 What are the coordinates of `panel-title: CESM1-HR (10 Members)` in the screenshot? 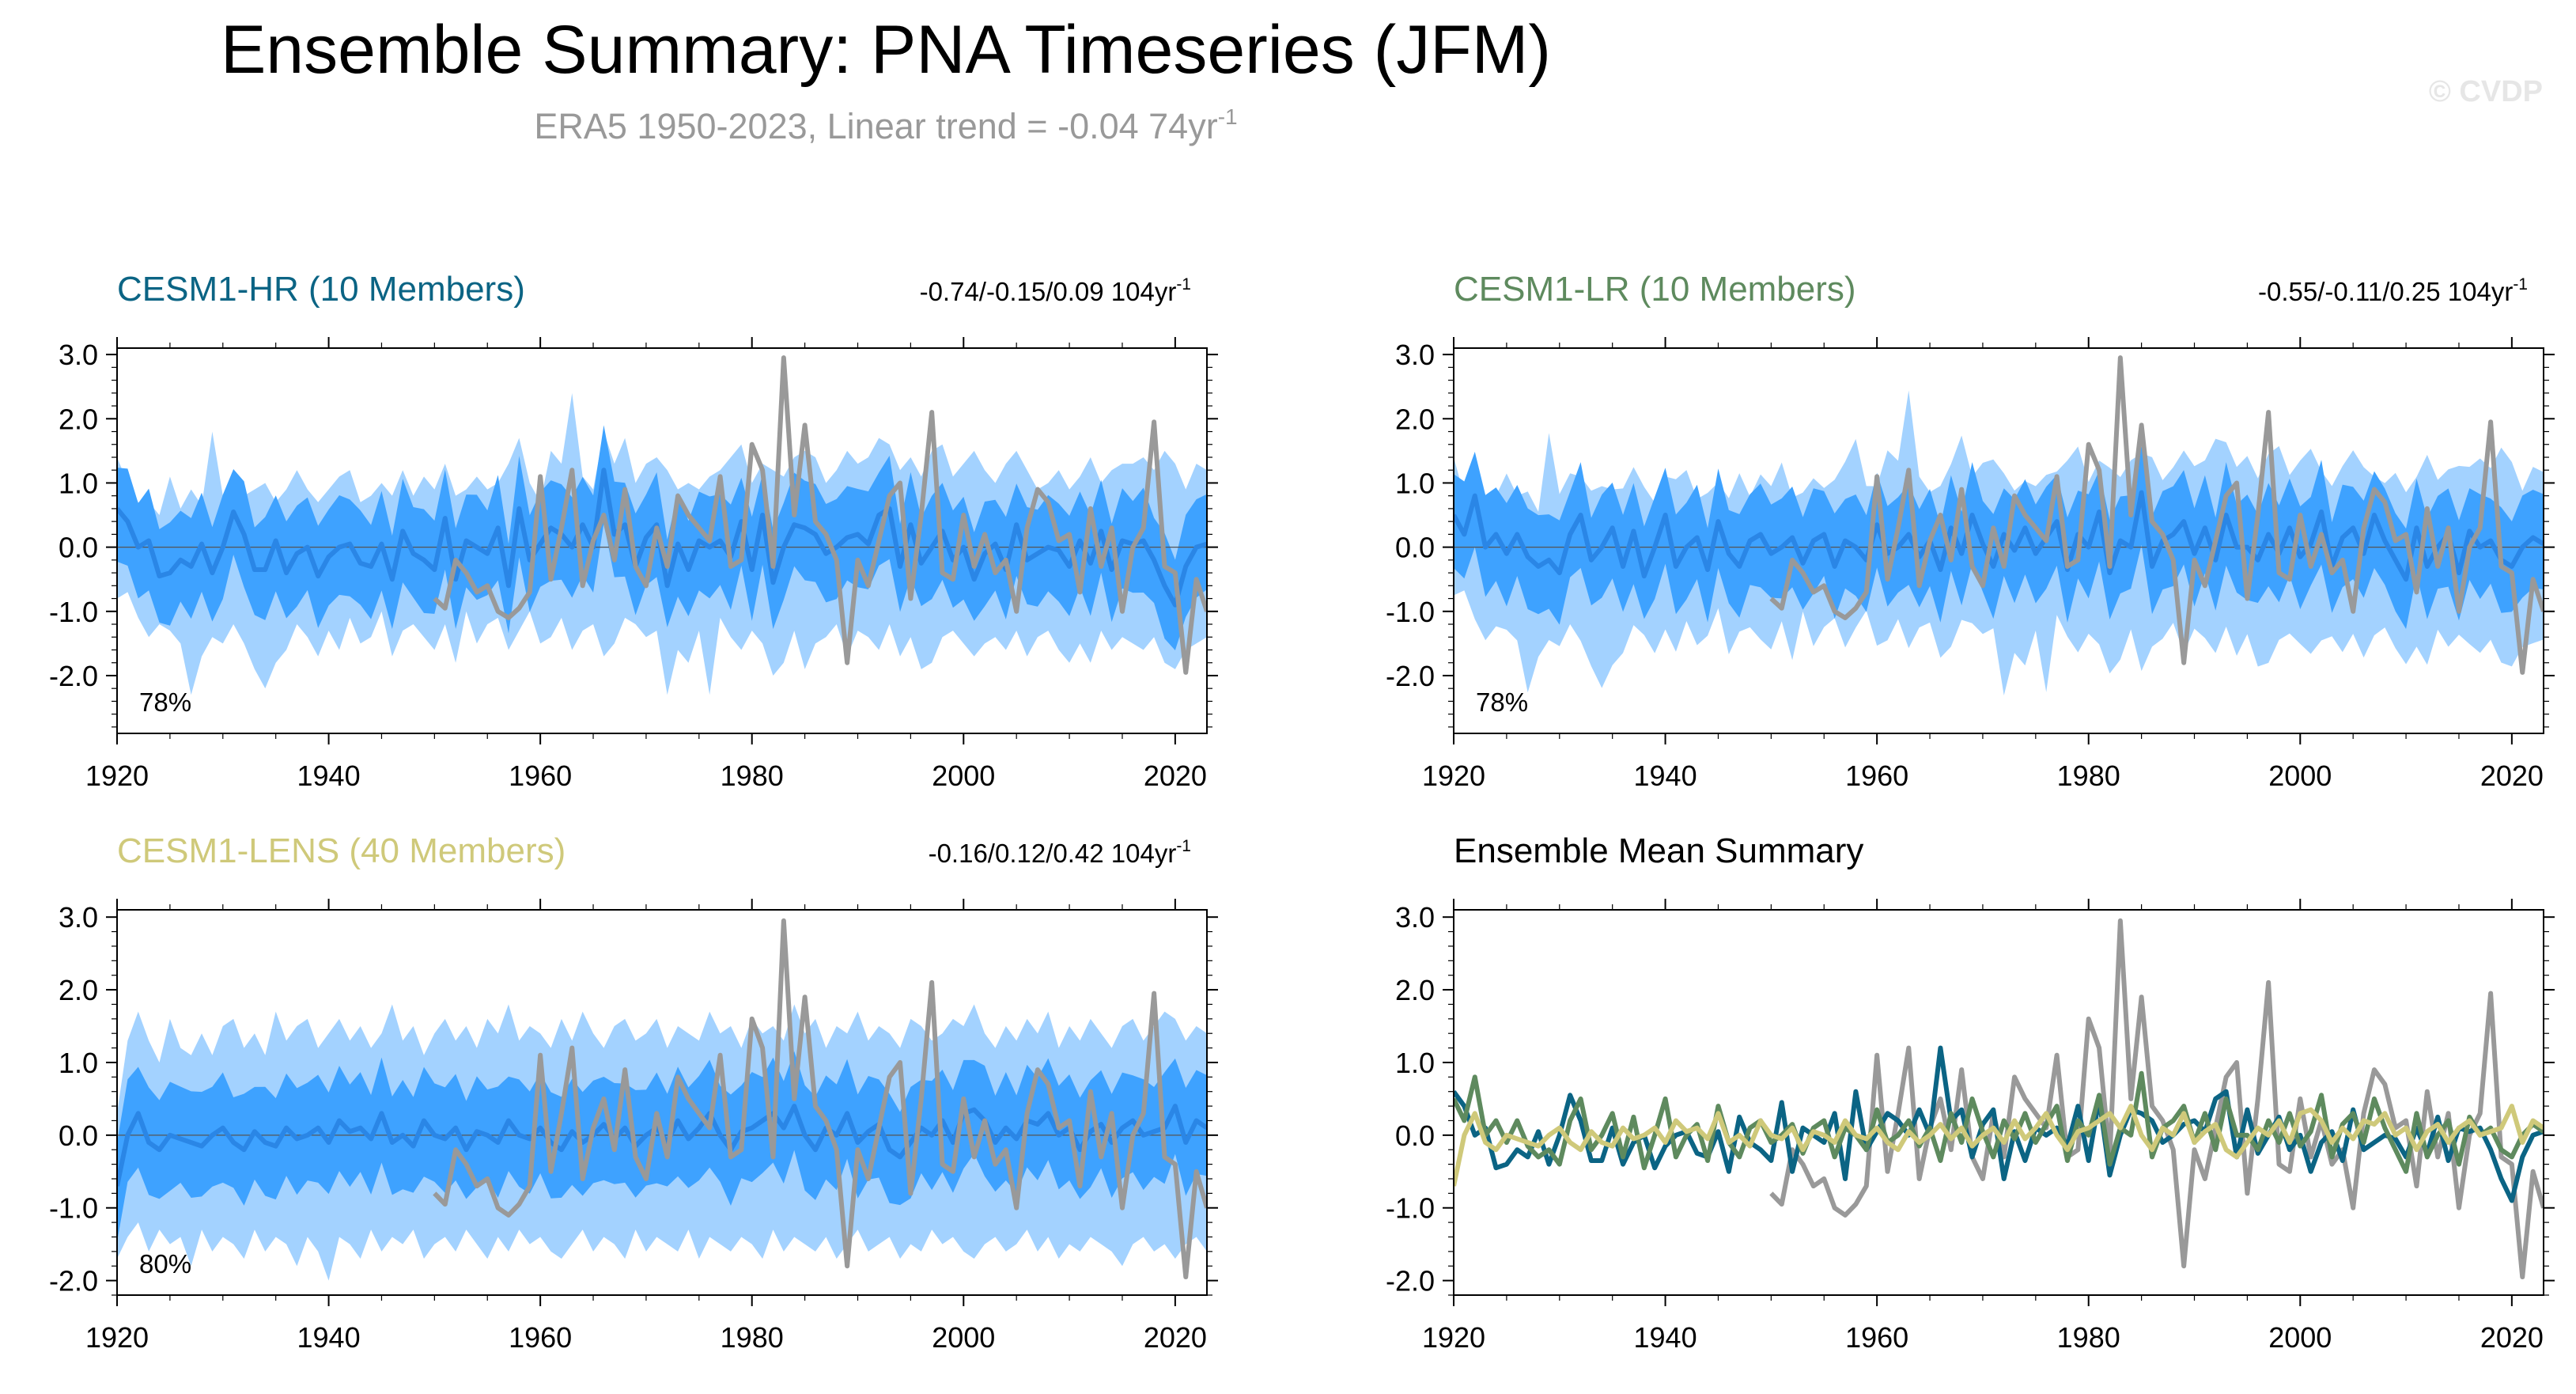 It's located at (321, 289).